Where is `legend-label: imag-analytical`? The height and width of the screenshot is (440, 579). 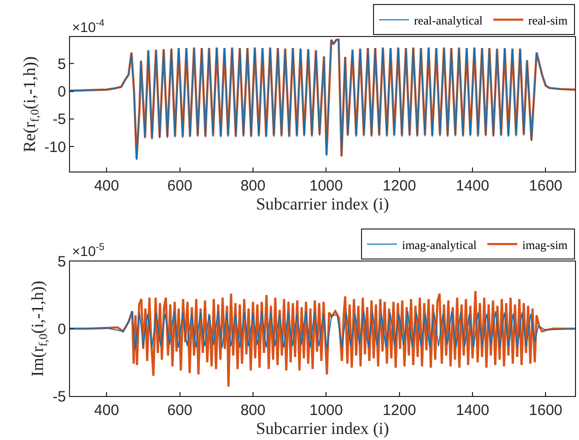
legend-label: imag-analytical is located at coordinates (440, 245).